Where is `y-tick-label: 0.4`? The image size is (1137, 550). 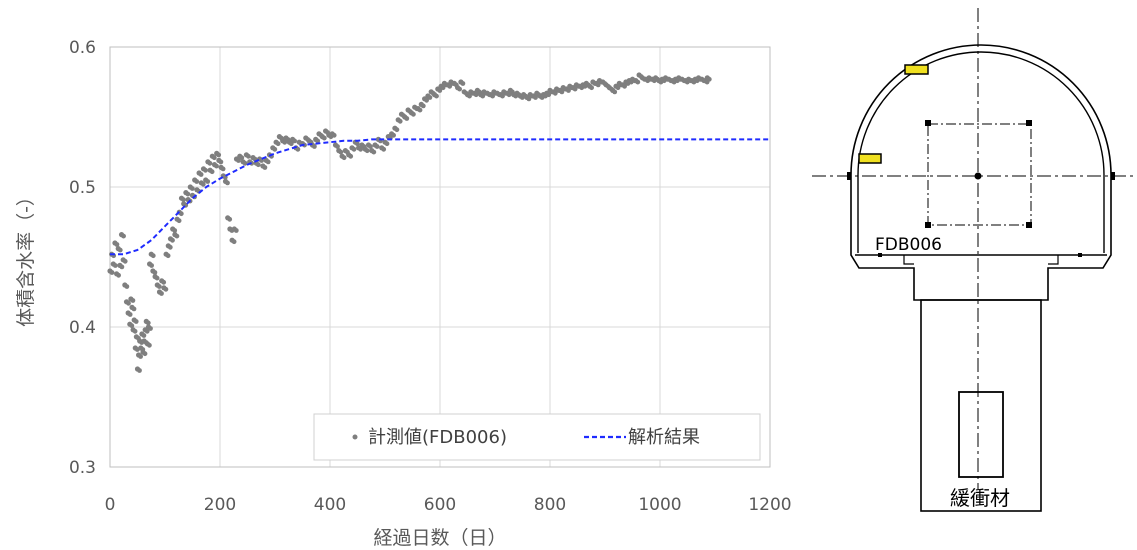
y-tick-label: 0.4 is located at coordinates (82, 328).